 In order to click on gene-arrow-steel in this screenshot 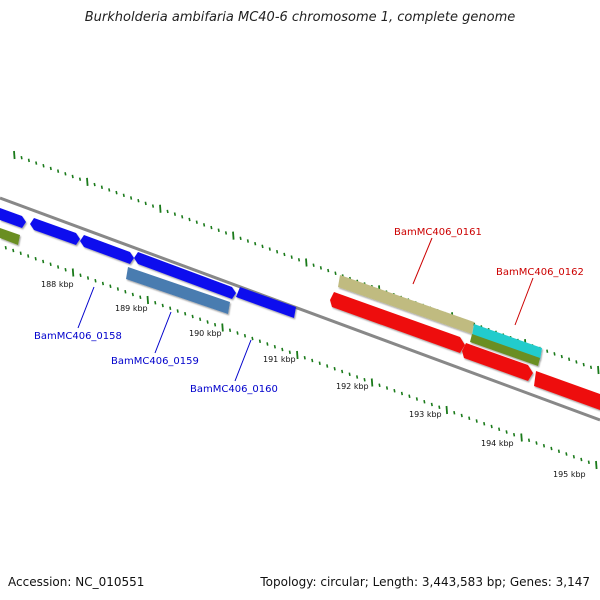, I will do `click(178, 290)`.